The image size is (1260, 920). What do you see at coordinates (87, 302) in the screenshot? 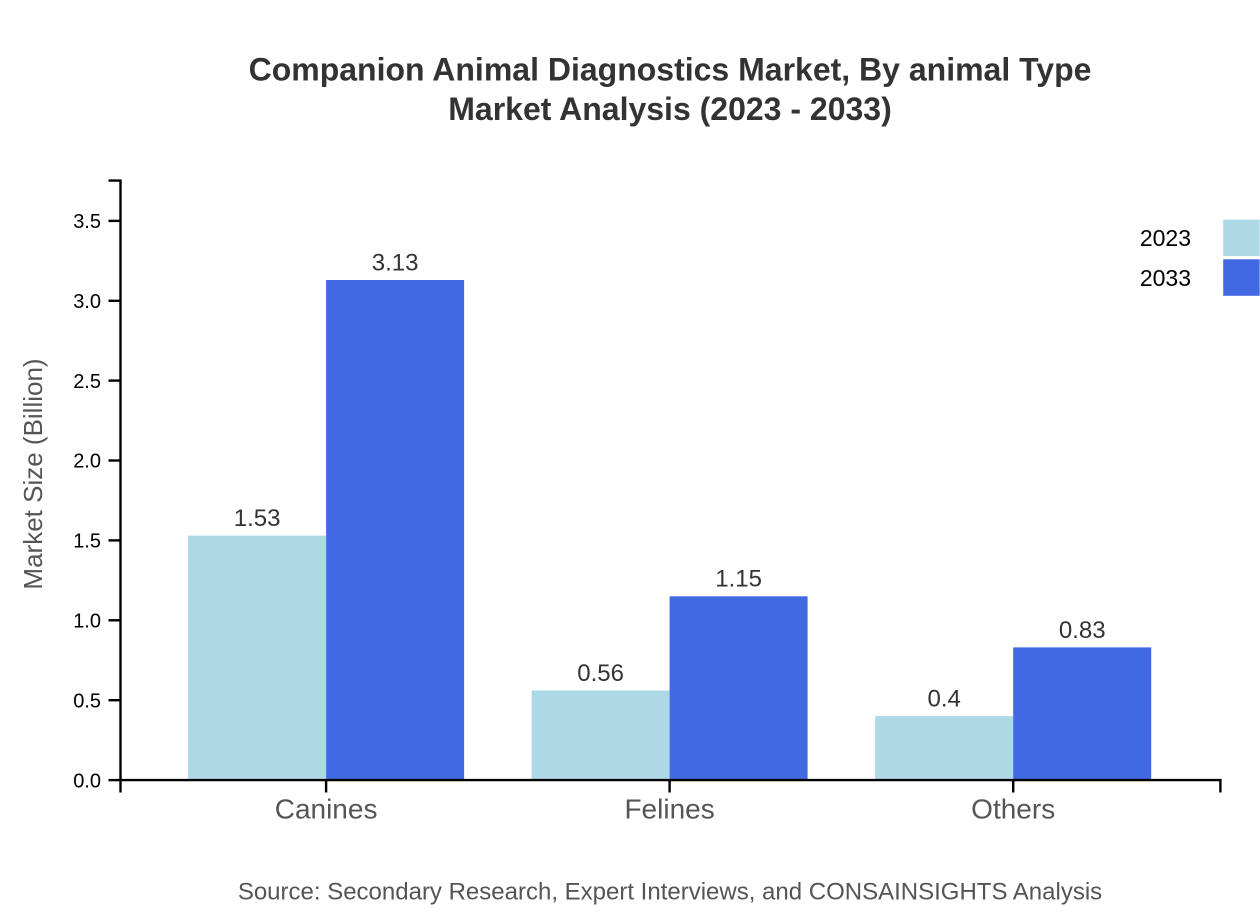
I see `svg-text: 3.0` at bounding box center [87, 302].